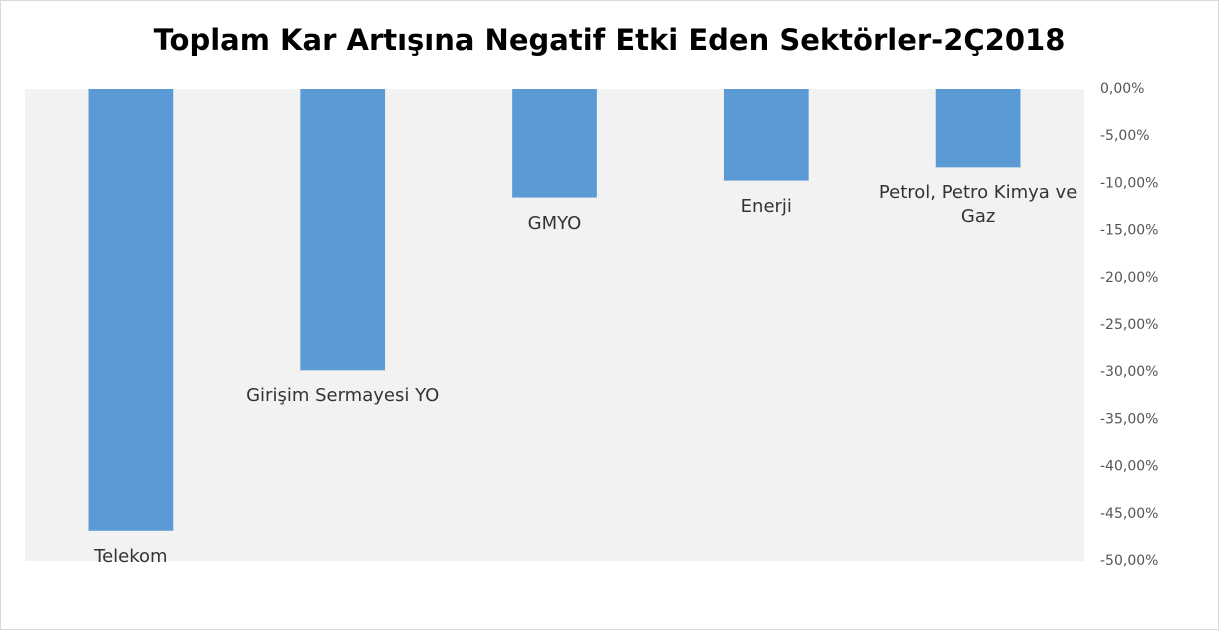 The height and width of the screenshot is (630, 1219). I want to click on category-label: Petrol, Petro Kimya ve Gaz, so click(978, 205).